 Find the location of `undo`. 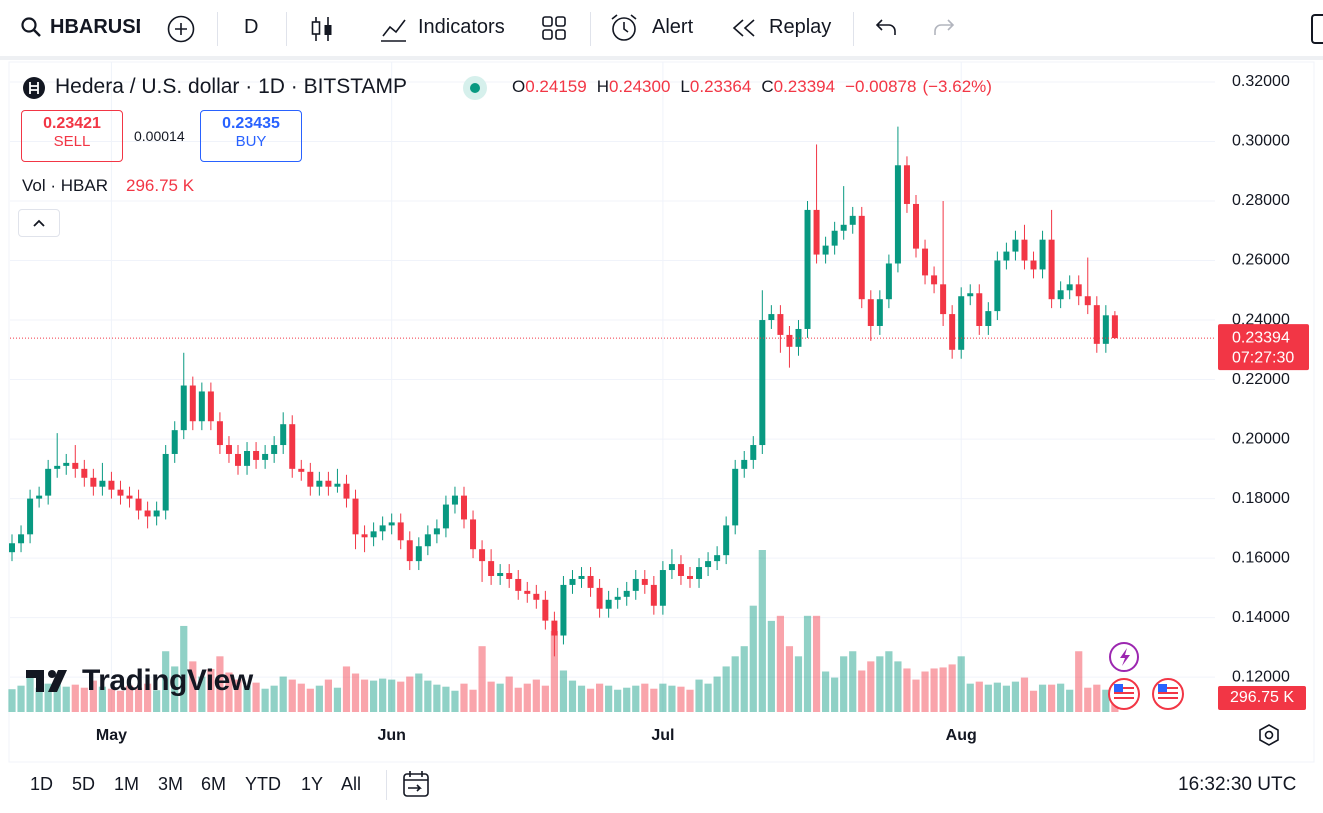

undo is located at coordinates (887, 27).